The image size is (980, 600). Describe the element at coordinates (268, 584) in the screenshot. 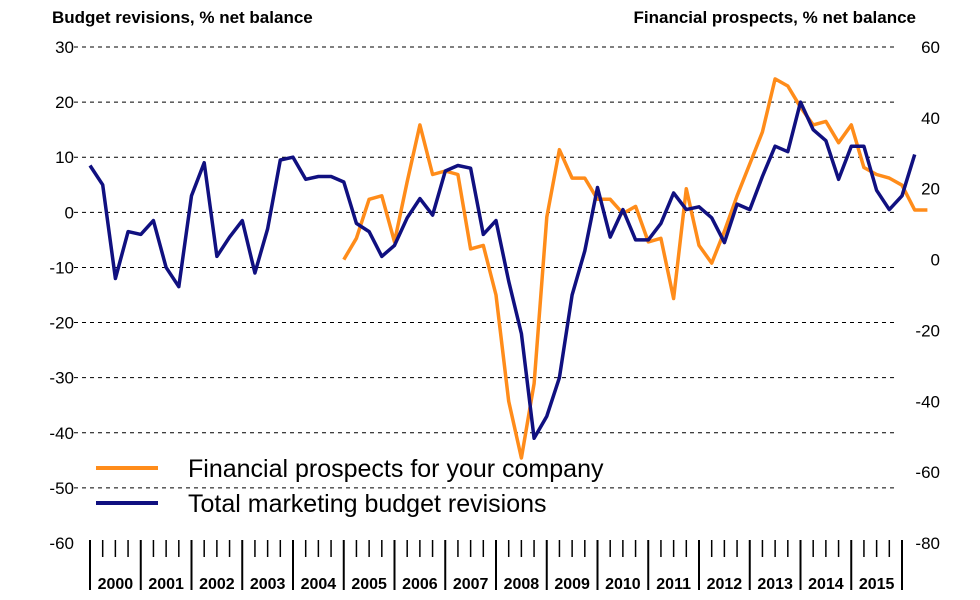

I see `x-year-label: 2003` at that location.